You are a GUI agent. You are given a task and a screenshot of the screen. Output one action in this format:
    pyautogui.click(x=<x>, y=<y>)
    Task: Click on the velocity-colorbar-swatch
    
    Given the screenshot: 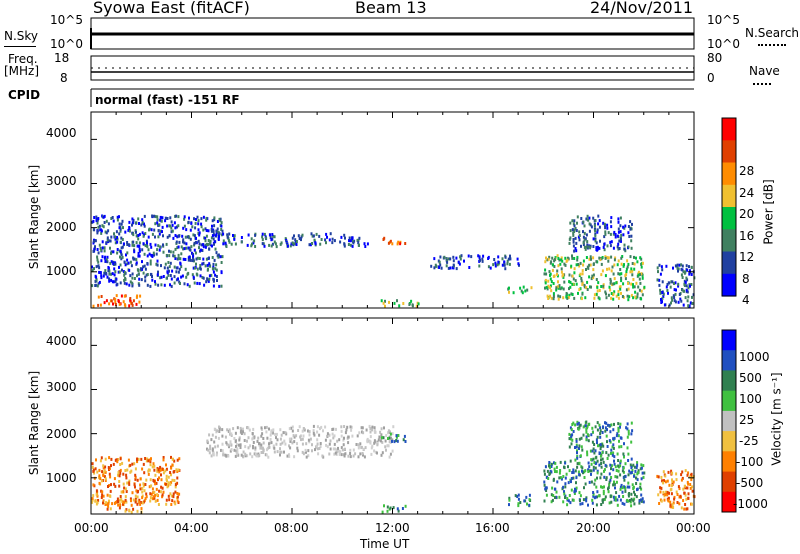 What is the action you would take?
    pyautogui.click(x=729, y=381)
    